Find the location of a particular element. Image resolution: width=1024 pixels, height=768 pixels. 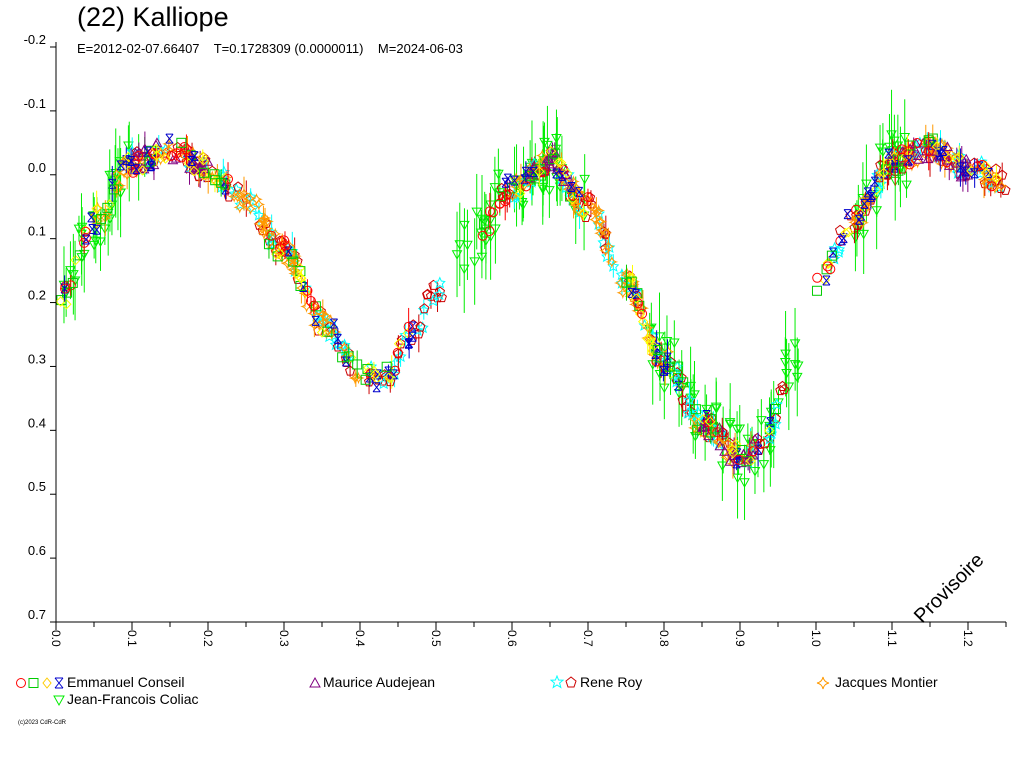

x-tick-label: 1.2 is located at coordinates (968, 638).